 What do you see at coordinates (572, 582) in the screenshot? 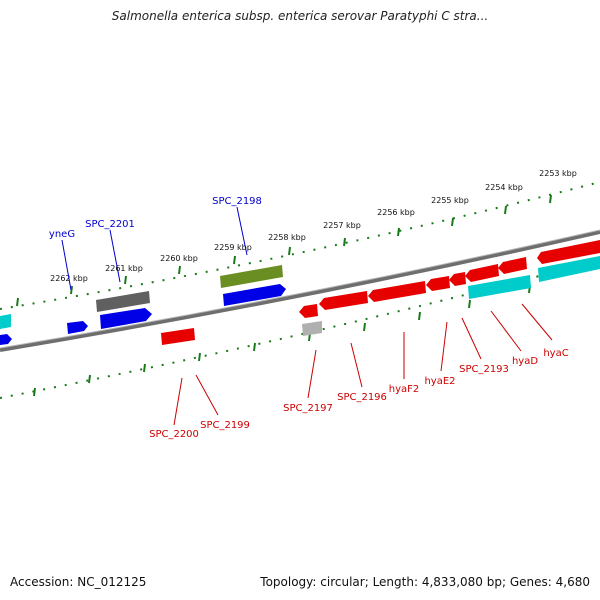
I see `genes-value: 4,680` at bounding box center [572, 582].